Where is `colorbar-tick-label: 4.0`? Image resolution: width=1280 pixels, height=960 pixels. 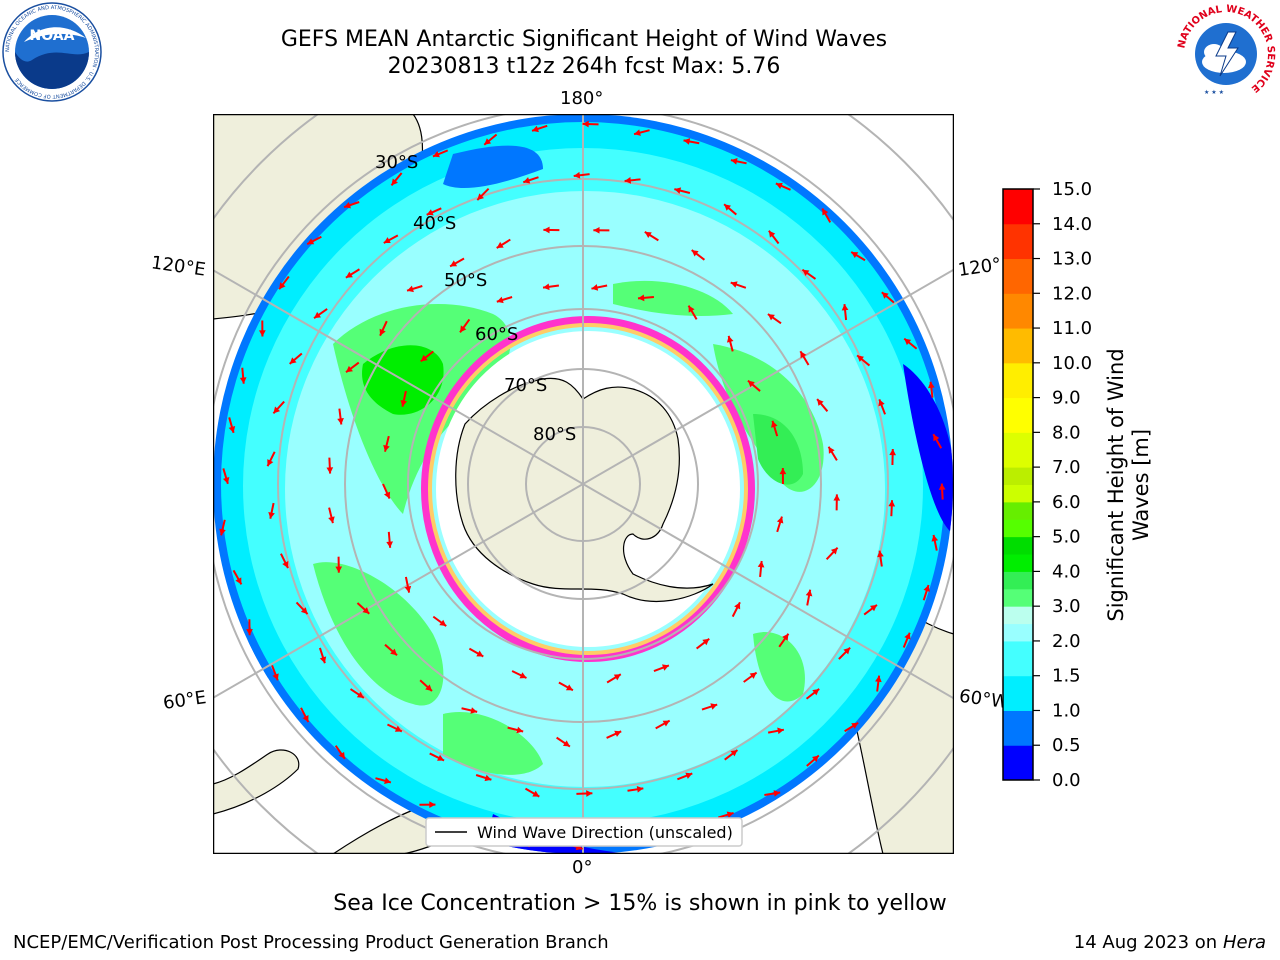
colorbar-tick-label: 4.0 is located at coordinates (1066, 571).